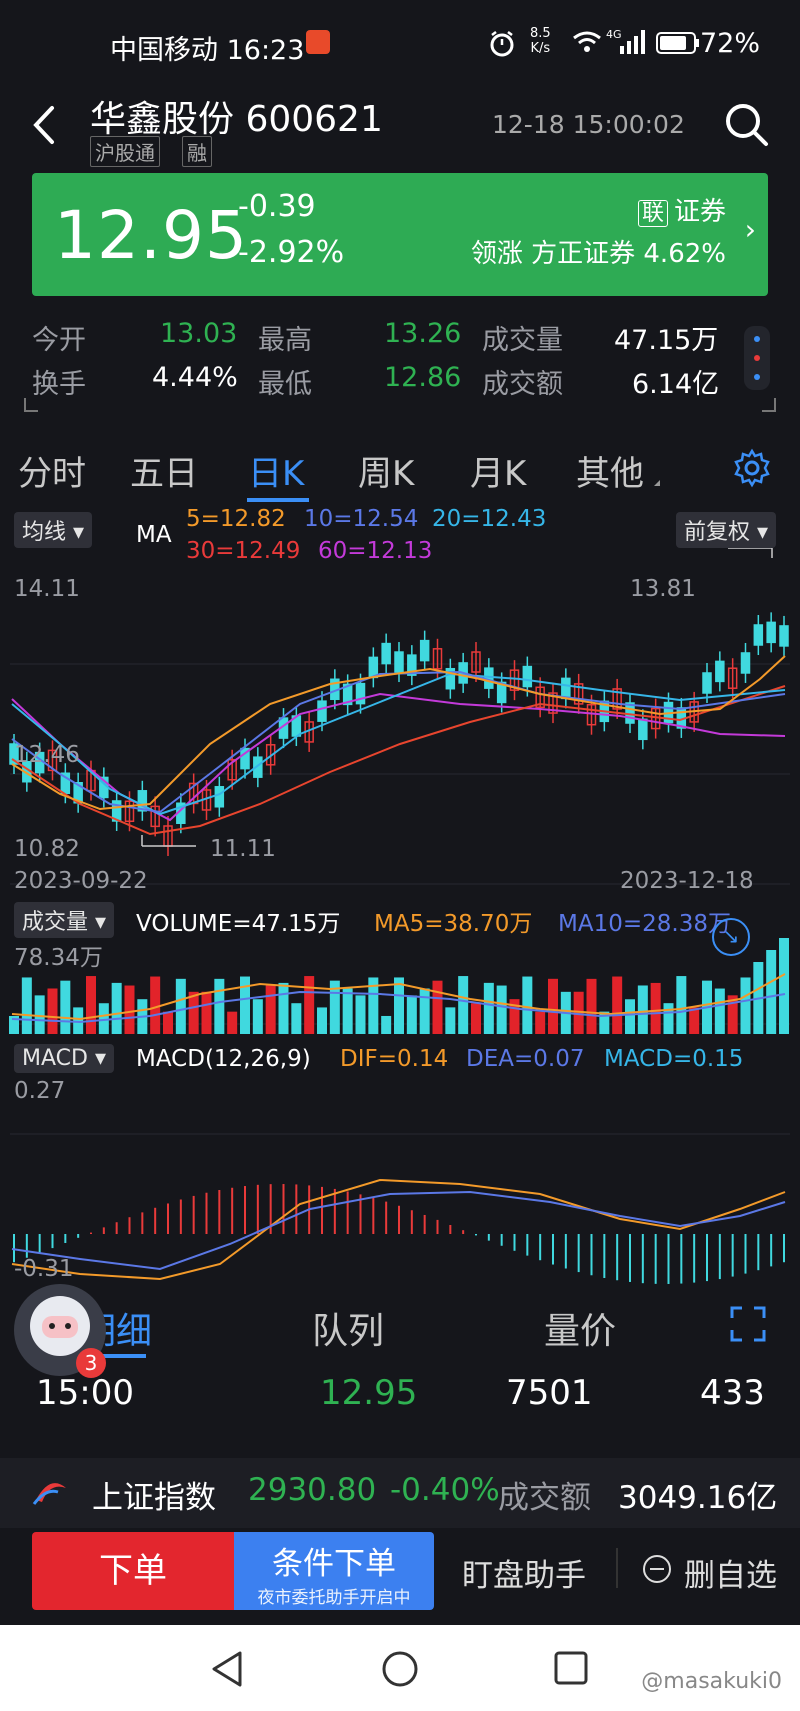  What do you see at coordinates (522, 340) in the screenshot?
I see `volume-label: 成交量` at bounding box center [522, 340].